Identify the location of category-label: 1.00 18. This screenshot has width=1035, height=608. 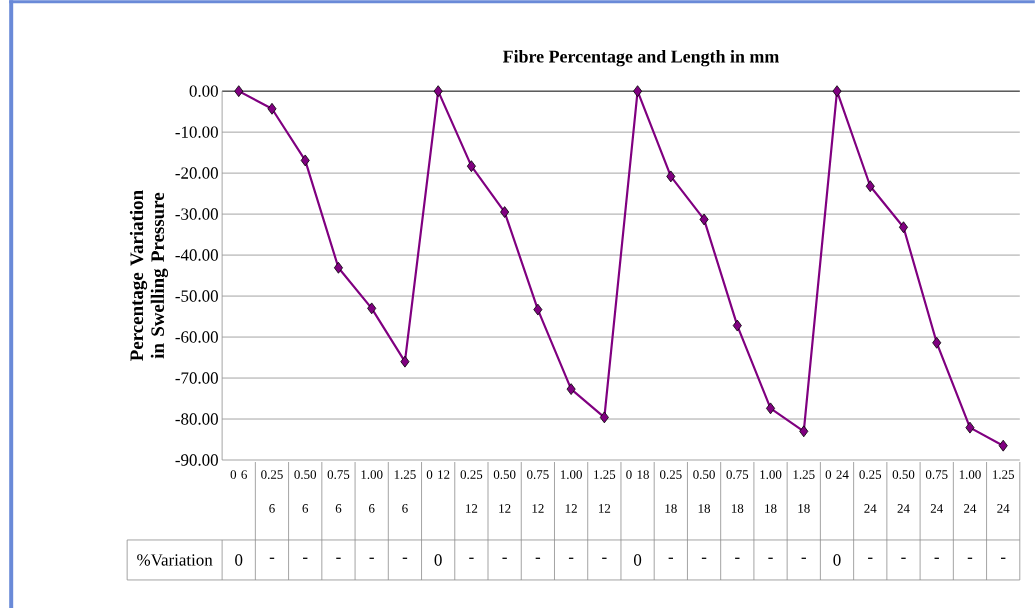
(771, 491).